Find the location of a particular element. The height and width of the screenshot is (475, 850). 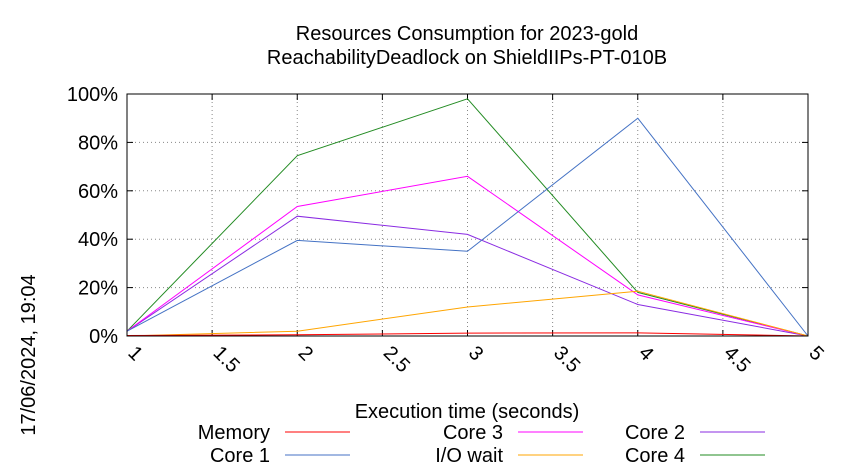

legend-entry-core-4: Core 4 is located at coordinates (695, 456).